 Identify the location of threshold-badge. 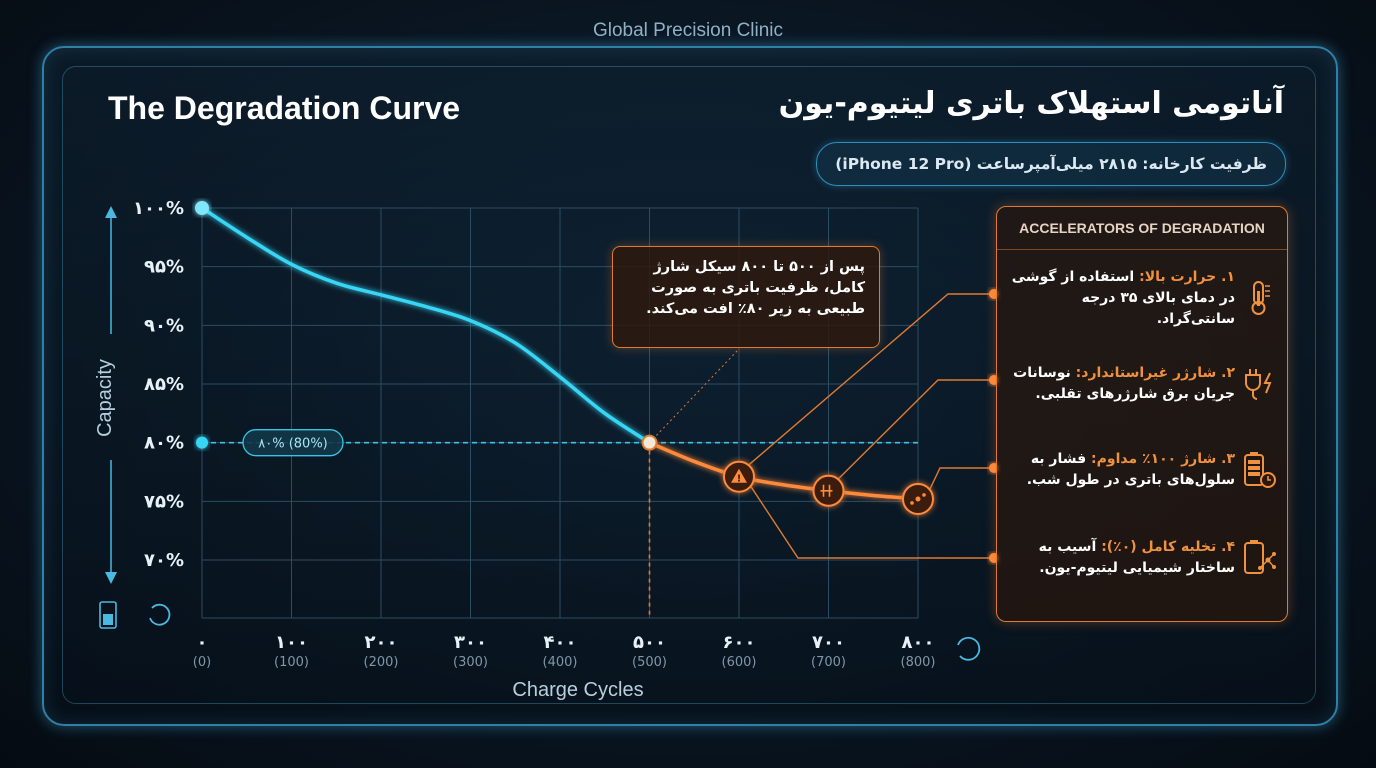
(293, 443).